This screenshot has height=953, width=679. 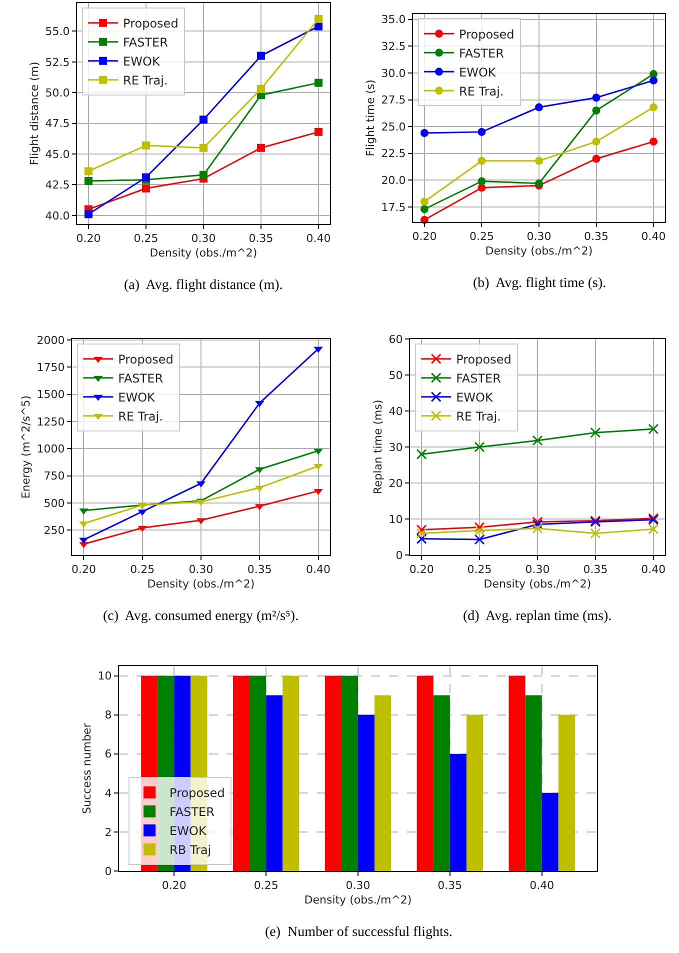 What do you see at coordinates (539, 283) in the screenshot?
I see `text: (b) Avg. flight time (s).` at bounding box center [539, 283].